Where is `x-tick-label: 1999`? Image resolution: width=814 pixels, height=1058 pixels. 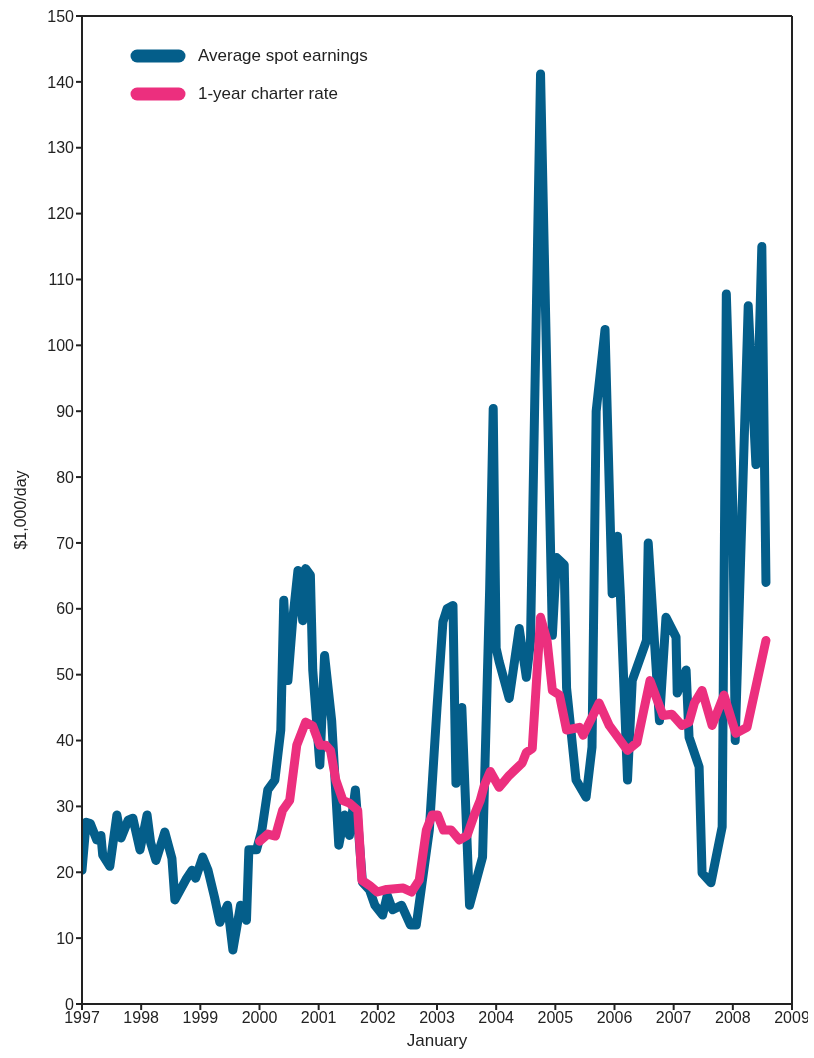 x-tick-label: 1999 is located at coordinates (200, 1018).